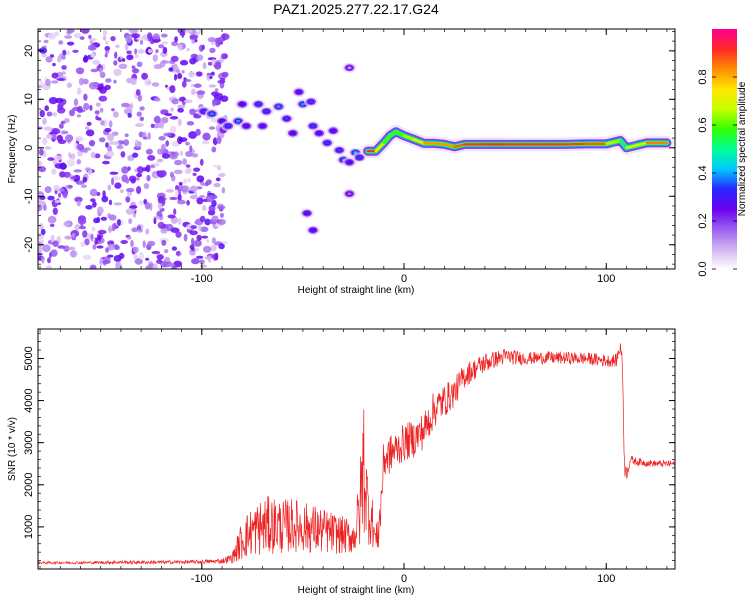 This screenshot has width=750, height=600. I want to click on spectrogram-y-tick-label: -10, so click(29, 196).